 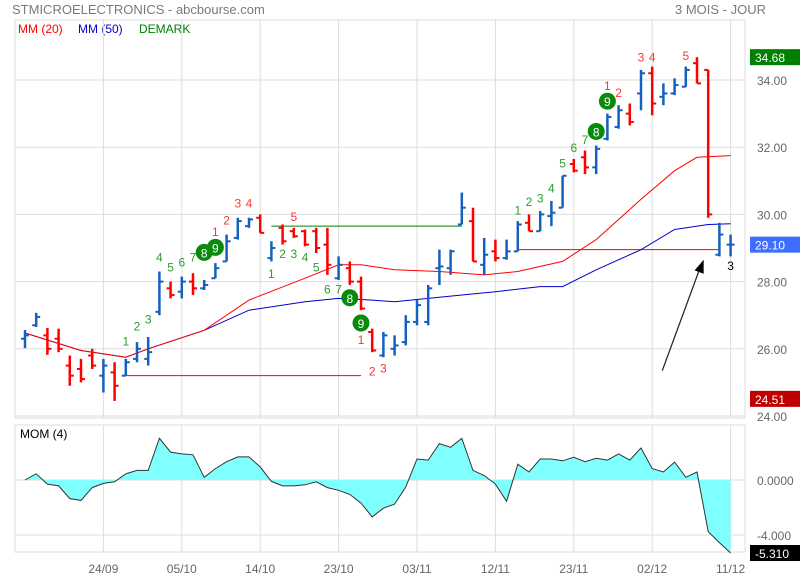 What do you see at coordinates (770, 400) in the screenshot?
I see `price-tag-label: 24.51` at bounding box center [770, 400].